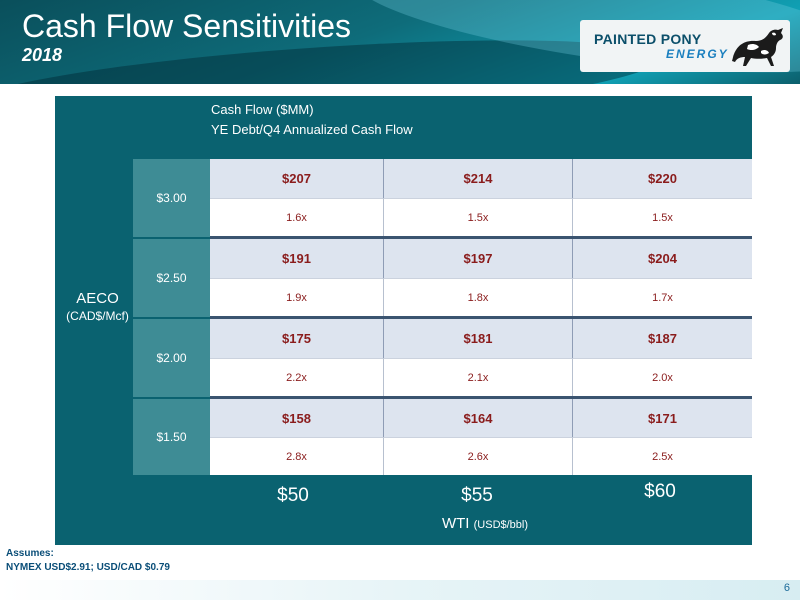  I want to click on slide-footer, so click(400, 590).